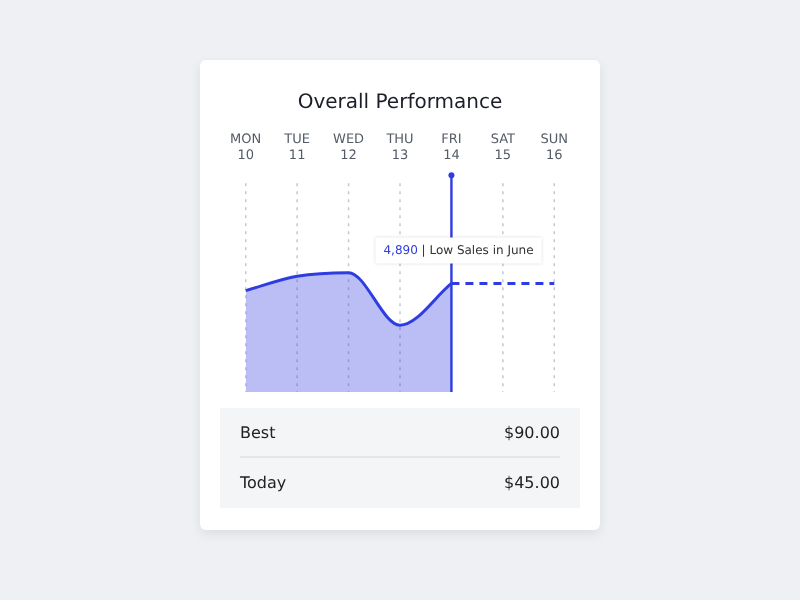 Image resolution: width=800 pixels, height=600 pixels. What do you see at coordinates (258, 432) in the screenshot?
I see `text: Best` at bounding box center [258, 432].